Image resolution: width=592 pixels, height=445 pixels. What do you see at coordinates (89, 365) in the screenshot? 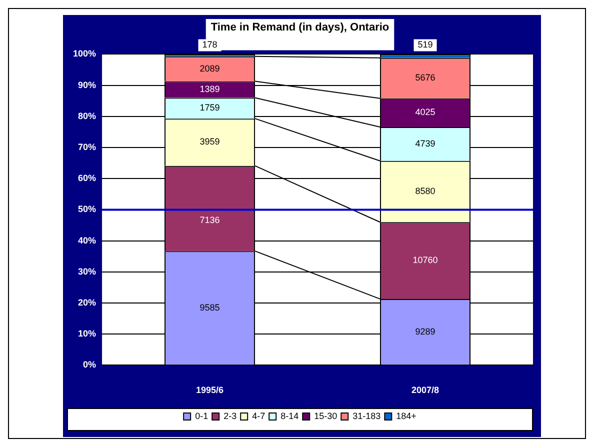
I see `y-tick-label: 0%` at bounding box center [89, 365].